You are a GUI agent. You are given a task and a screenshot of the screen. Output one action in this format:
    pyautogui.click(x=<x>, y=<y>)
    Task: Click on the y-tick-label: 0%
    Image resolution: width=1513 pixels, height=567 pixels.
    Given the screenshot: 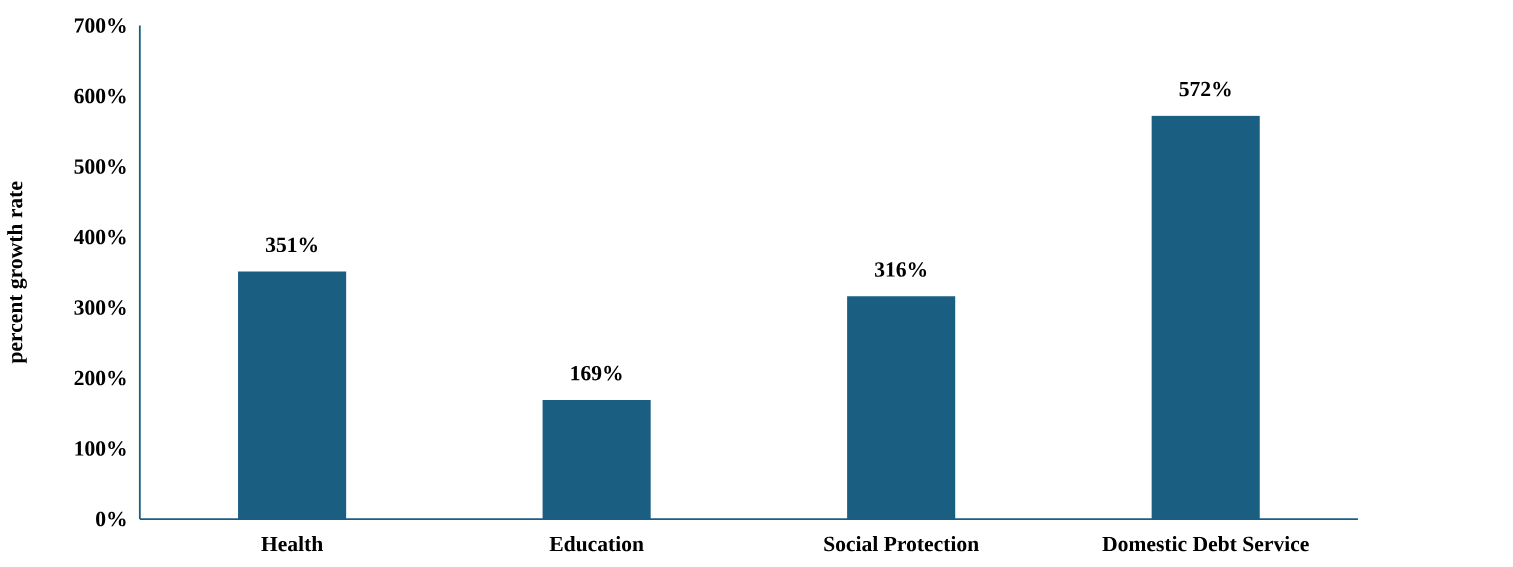 What is the action you would take?
    pyautogui.click(x=111, y=519)
    